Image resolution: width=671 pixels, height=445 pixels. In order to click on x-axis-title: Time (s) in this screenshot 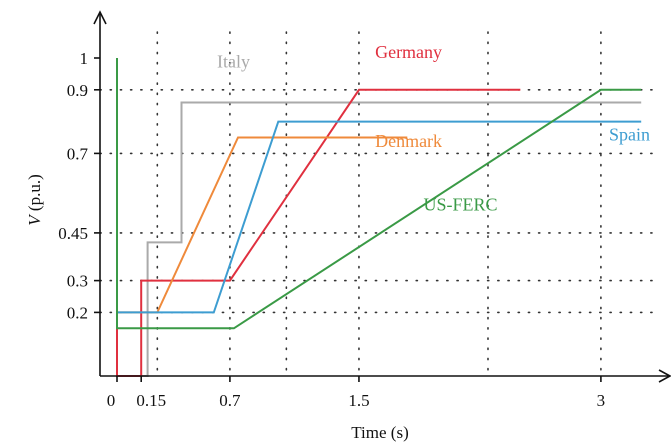, I will do `click(379, 432)`.